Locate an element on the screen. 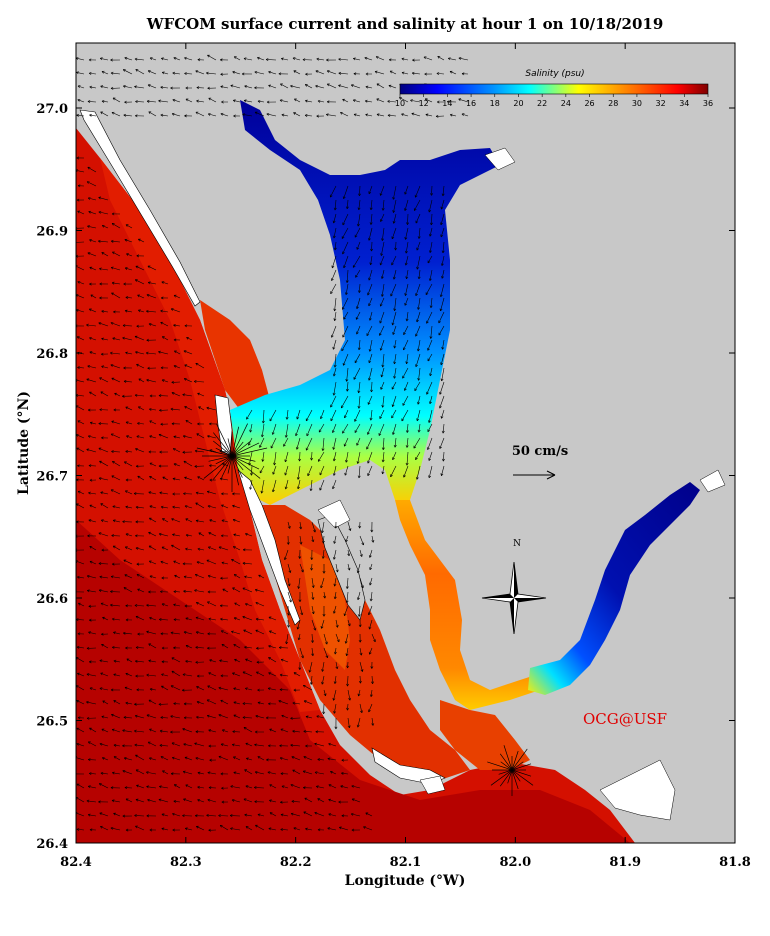  scale-vector-label: 50 cm/s is located at coordinates (540, 451).